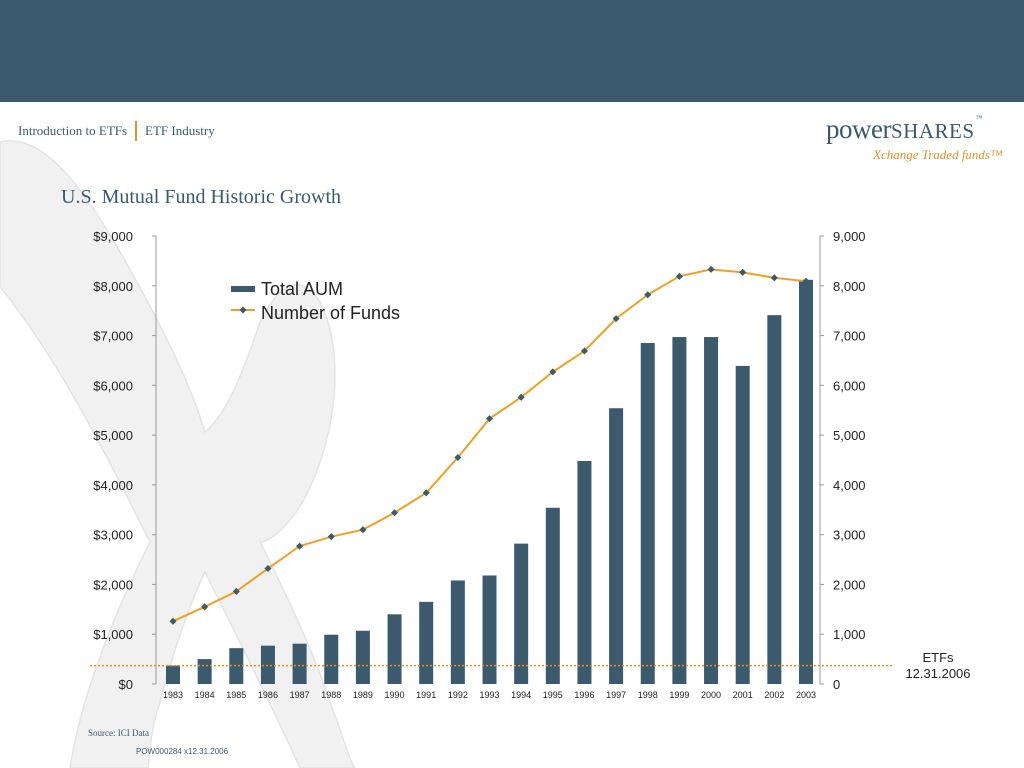  What do you see at coordinates (113, 236) in the screenshot?
I see `left-axis-tick-label: $9,000` at bounding box center [113, 236].